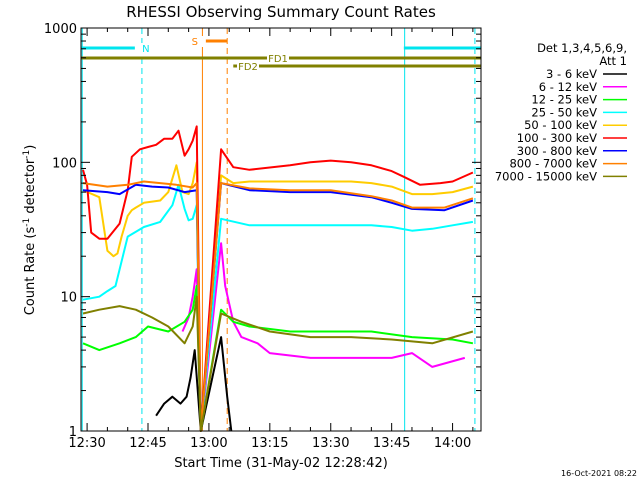  I want to click on legend-label: 100 - 300 keV, so click(557, 138).